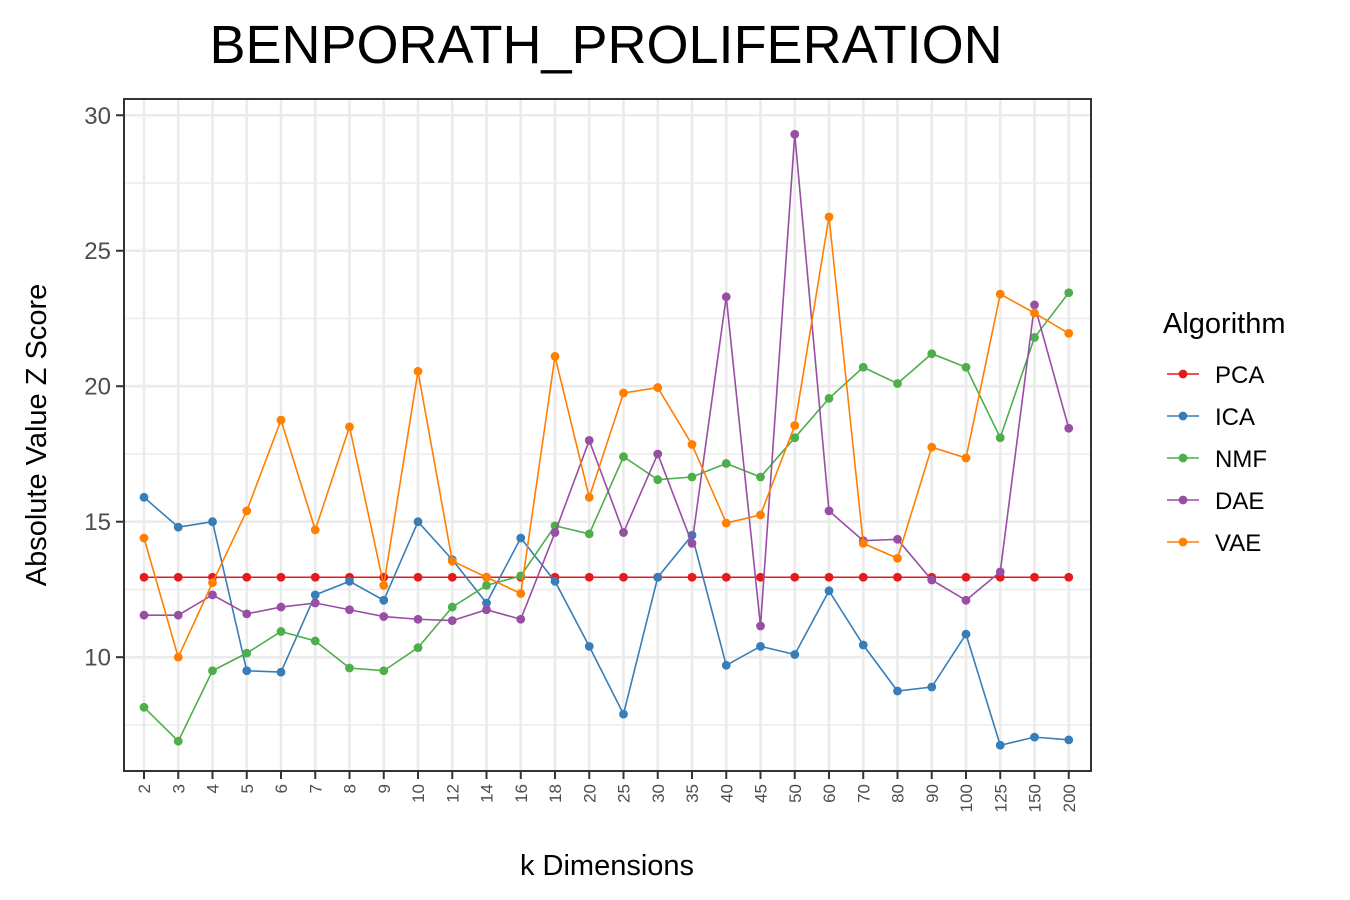 Image resolution: width=1350 pixels, height=900 pixels. What do you see at coordinates (829, 793) in the screenshot?
I see `x-tick-label: 60` at bounding box center [829, 793].